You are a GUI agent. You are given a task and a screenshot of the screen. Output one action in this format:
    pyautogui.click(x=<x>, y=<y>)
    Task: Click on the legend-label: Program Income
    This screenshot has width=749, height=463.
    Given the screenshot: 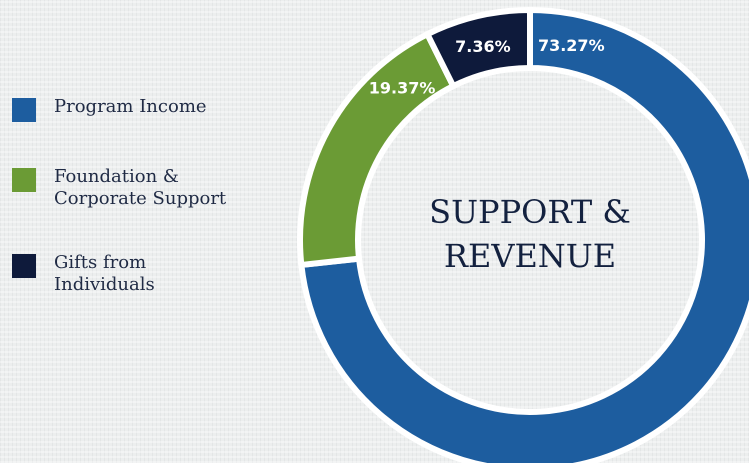 What is the action you would take?
    pyautogui.click(x=130, y=106)
    